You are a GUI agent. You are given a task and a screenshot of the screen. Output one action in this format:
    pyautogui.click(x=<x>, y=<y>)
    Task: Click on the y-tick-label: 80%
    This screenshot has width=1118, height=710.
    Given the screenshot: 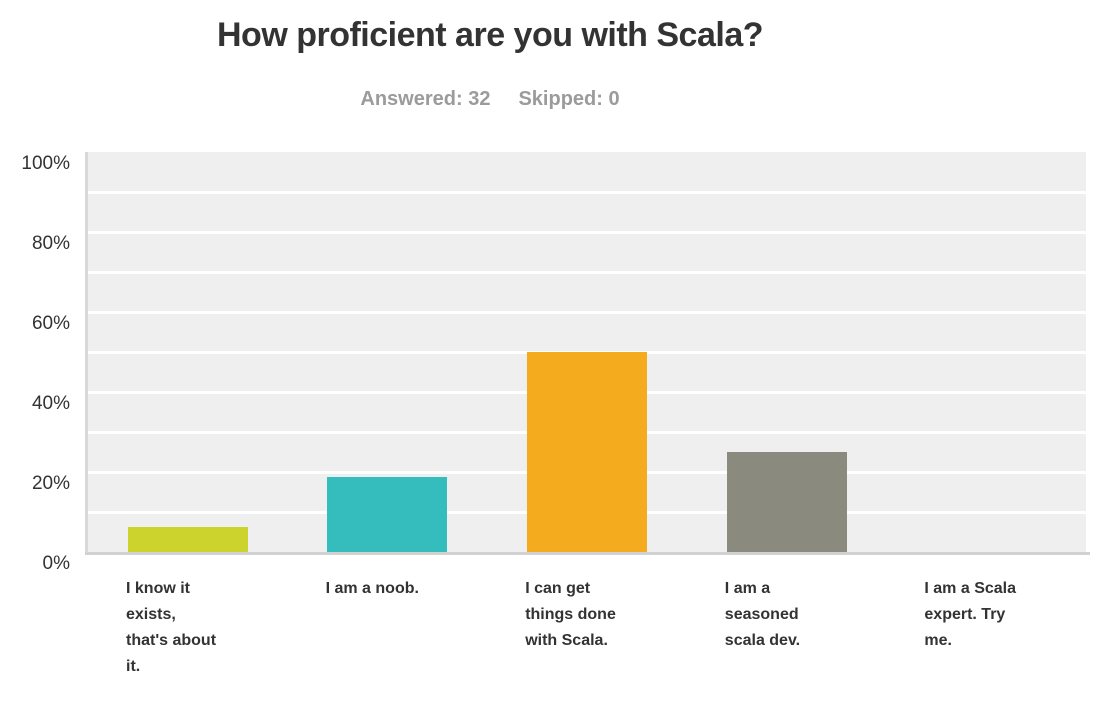 What is the action you would take?
    pyautogui.click(x=50, y=243)
    